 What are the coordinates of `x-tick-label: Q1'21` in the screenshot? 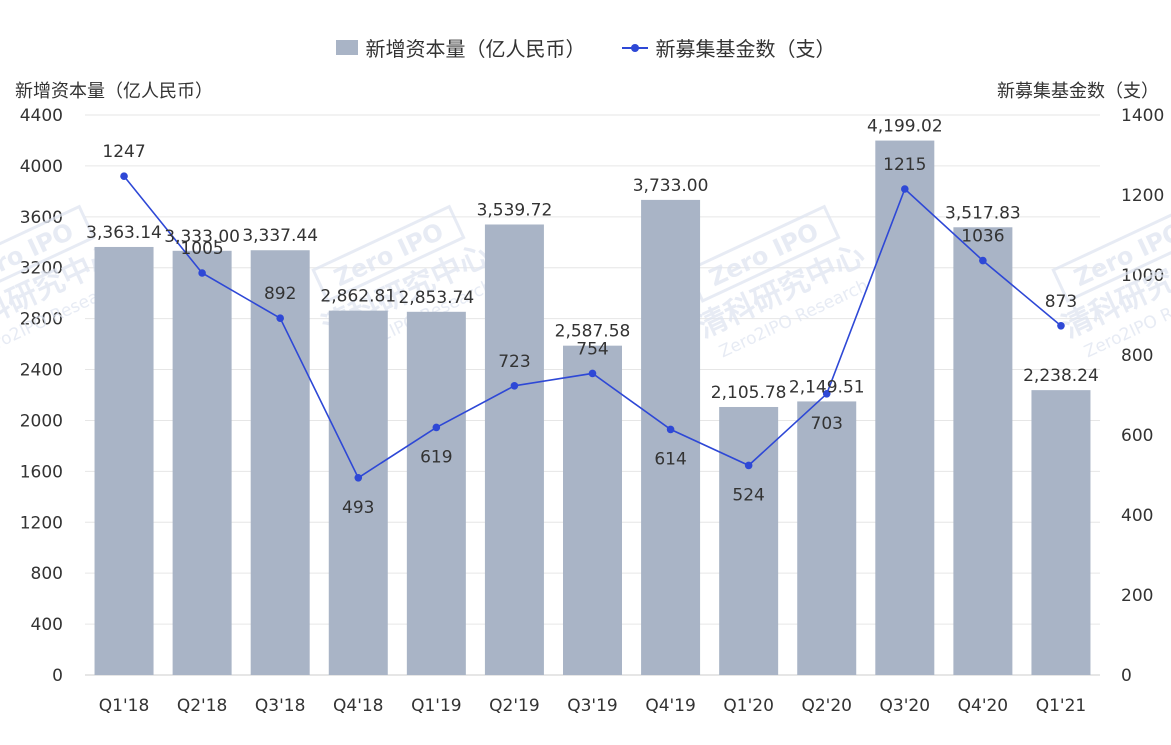 It's located at (1061, 706).